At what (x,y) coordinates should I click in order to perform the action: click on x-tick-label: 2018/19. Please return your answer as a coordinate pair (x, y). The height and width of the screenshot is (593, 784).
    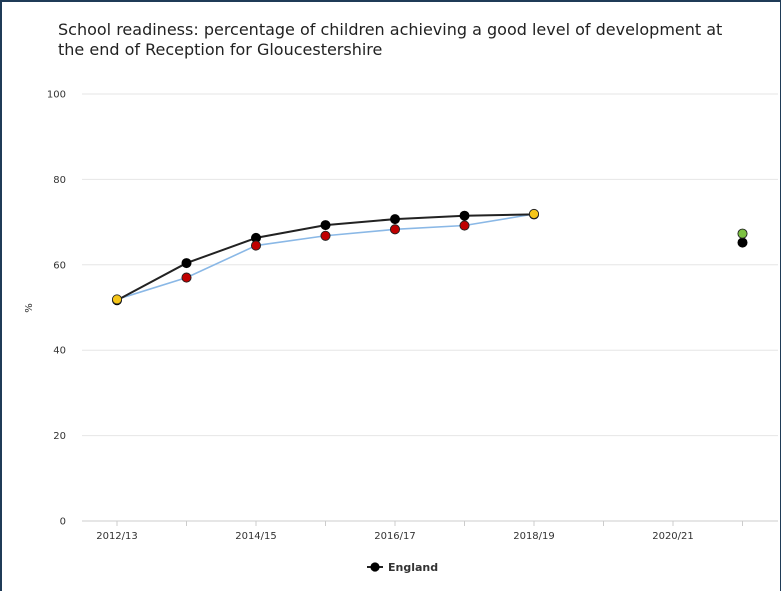
    Looking at the image, I should click on (534, 536).